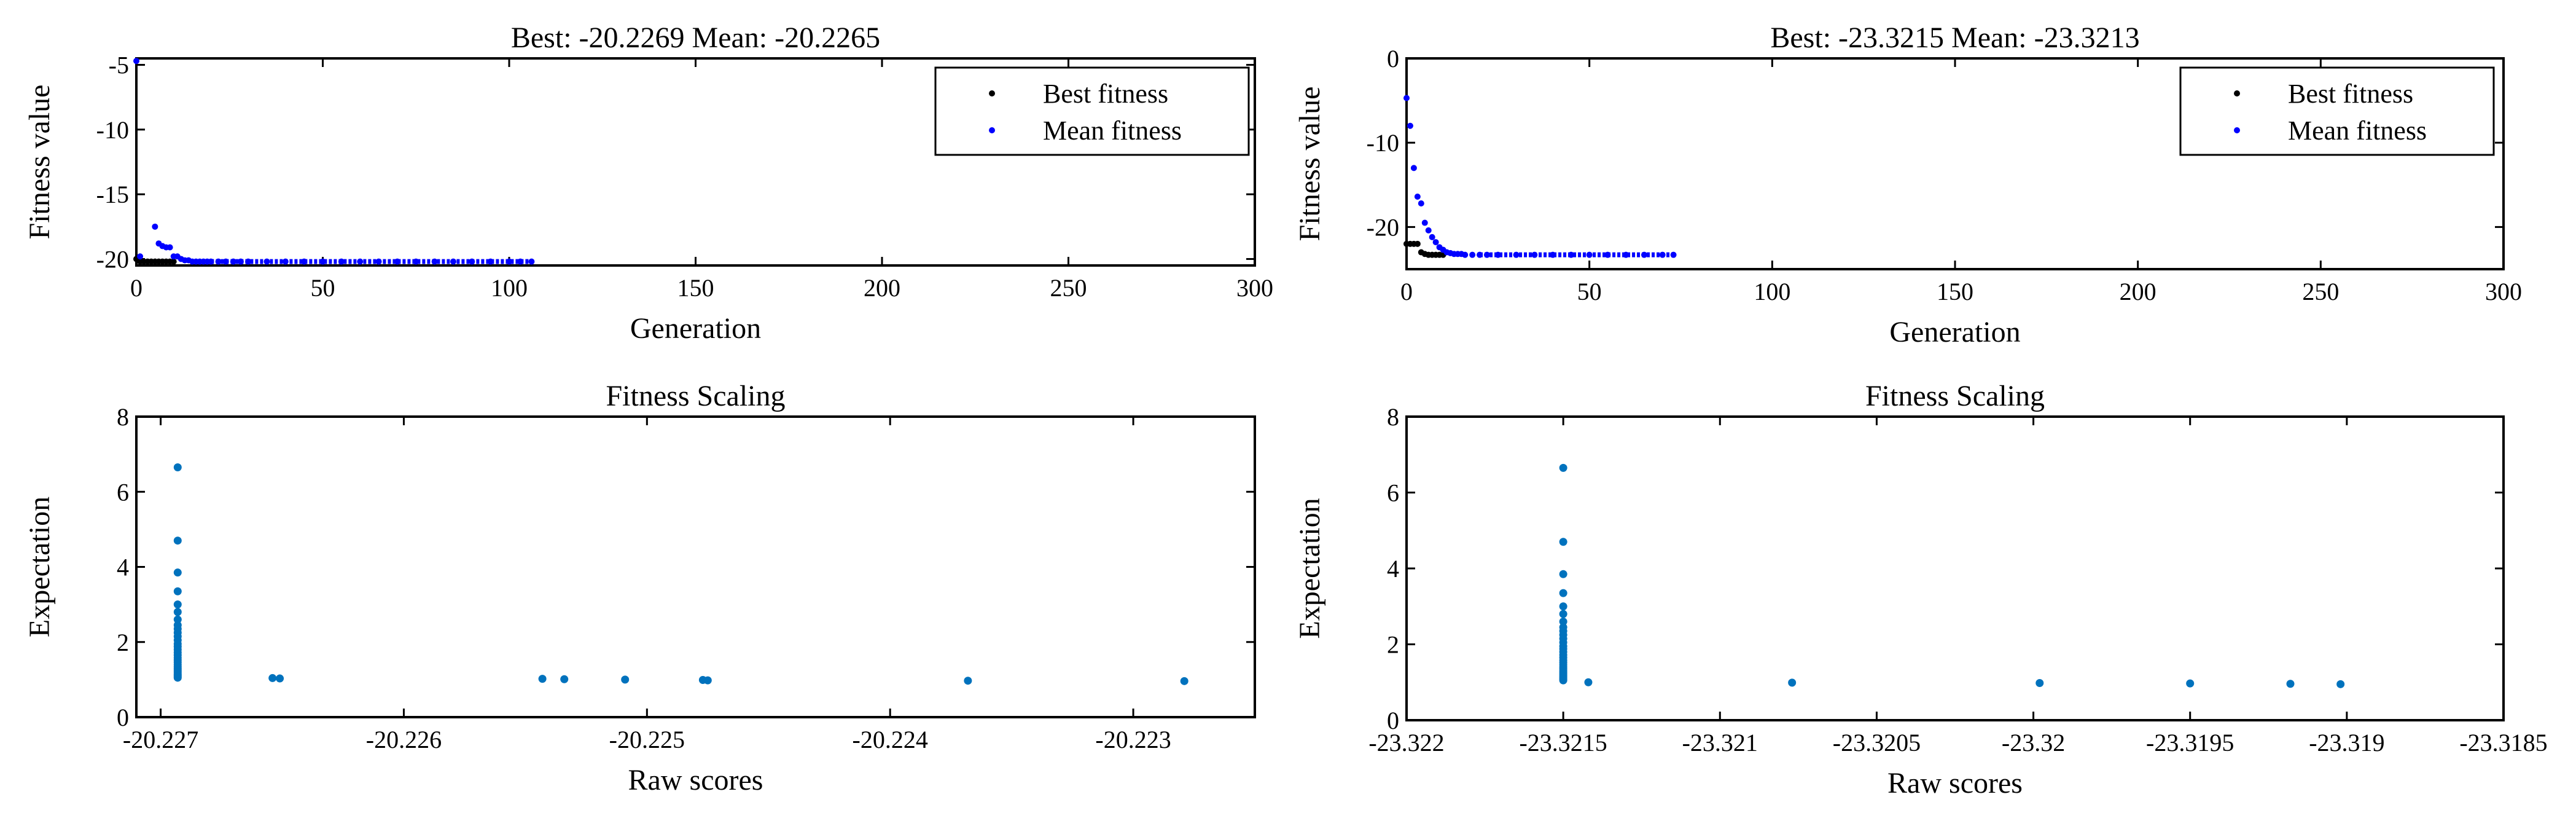 The width and height of the screenshot is (2576, 821). I want to click on chart-title: Fitness Scaling, so click(695, 396).